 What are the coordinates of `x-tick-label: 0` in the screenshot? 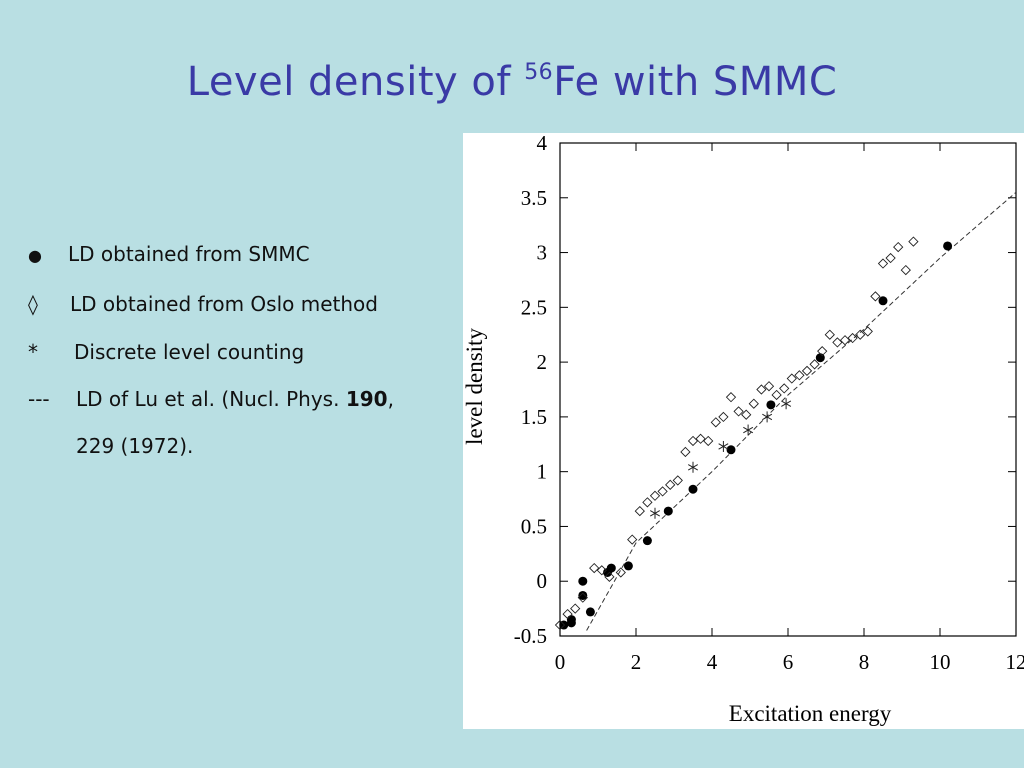 It's located at (560, 662).